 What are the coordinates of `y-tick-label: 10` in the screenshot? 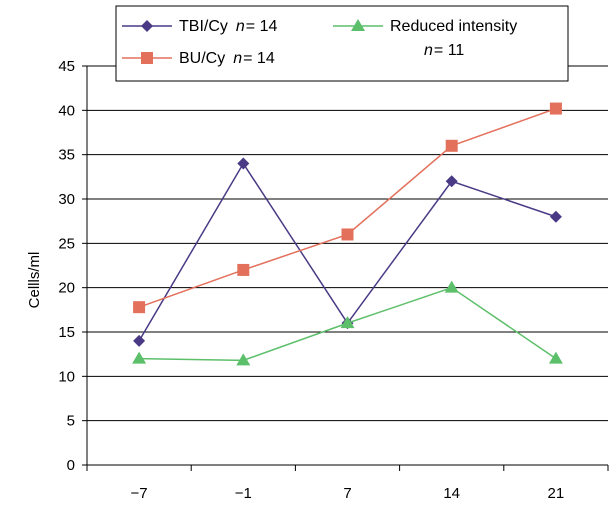 It's located at (66, 376).